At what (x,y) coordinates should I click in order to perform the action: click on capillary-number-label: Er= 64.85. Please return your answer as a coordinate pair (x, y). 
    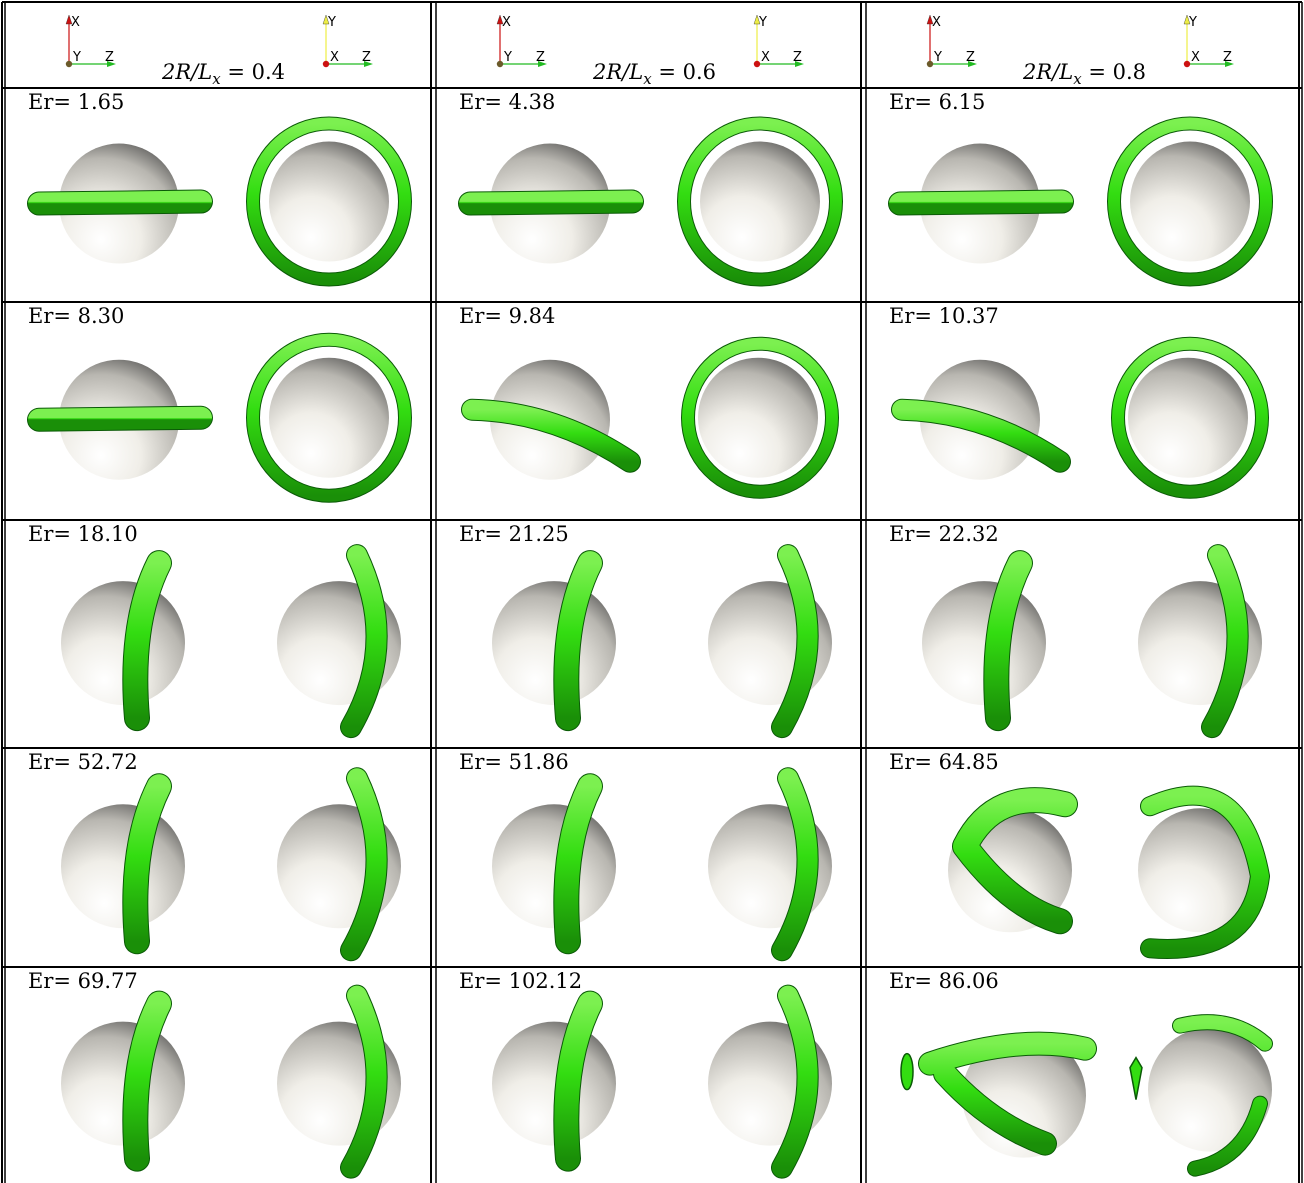
    Looking at the image, I should click on (944, 762).